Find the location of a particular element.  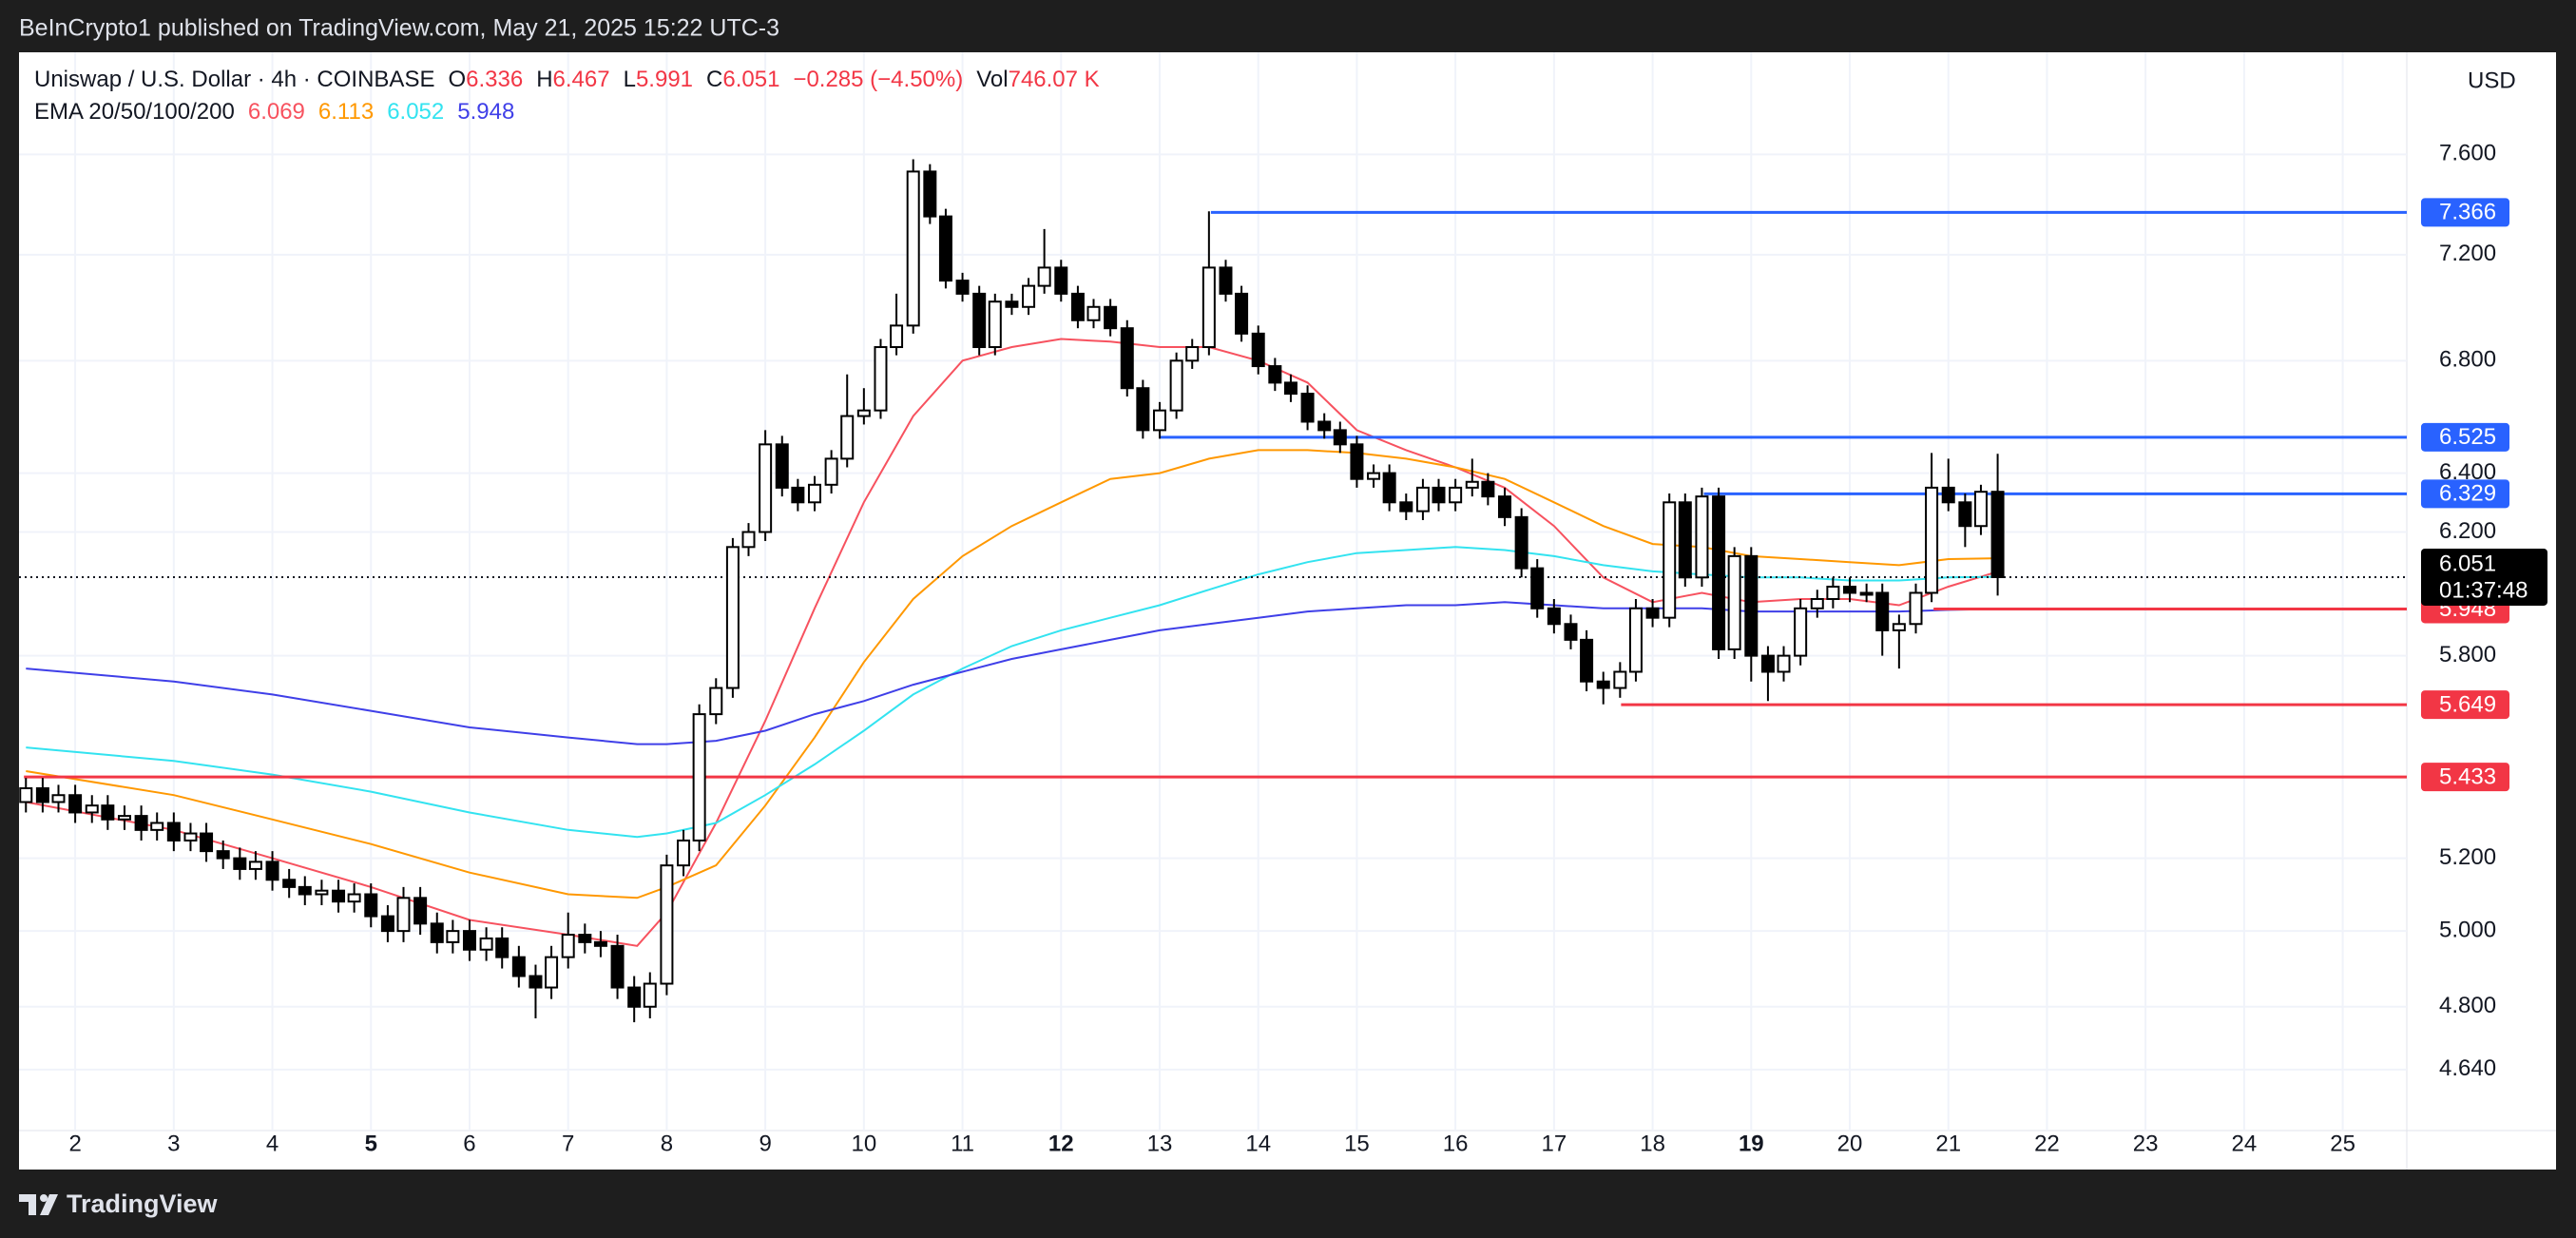

current-price-box is located at coordinates (2484, 577).